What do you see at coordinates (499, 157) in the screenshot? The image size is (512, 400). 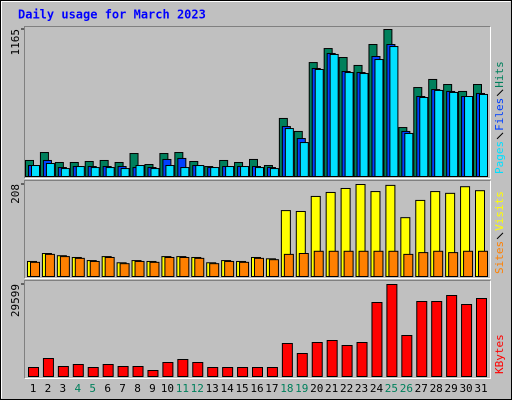 I see `legend-label: Pages` at bounding box center [499, 157].